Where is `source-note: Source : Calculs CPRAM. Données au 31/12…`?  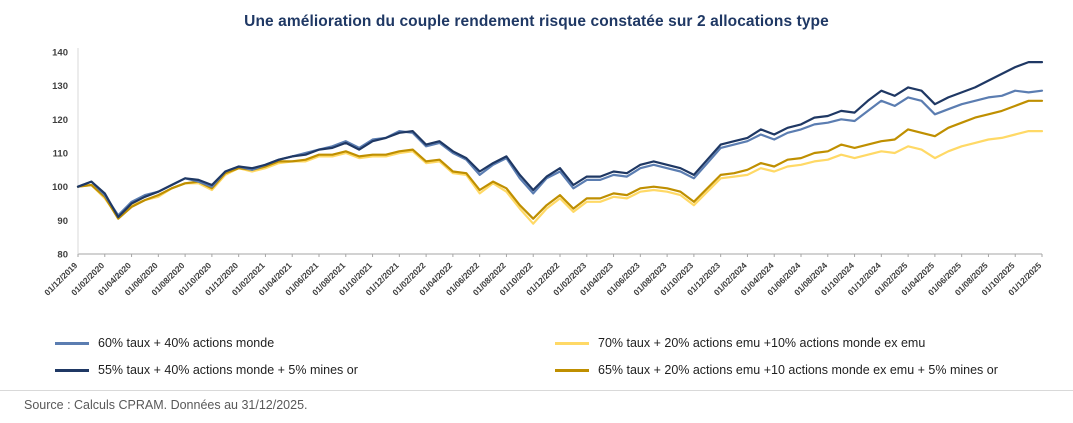
source-note: Source : Calculs CPRAM. Données au 31/12… is located at coordinates (166, 405).